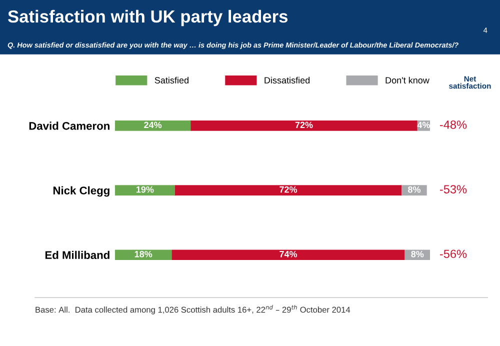  I want to click on y-tick-label: David Cameron, so click(69, 126).